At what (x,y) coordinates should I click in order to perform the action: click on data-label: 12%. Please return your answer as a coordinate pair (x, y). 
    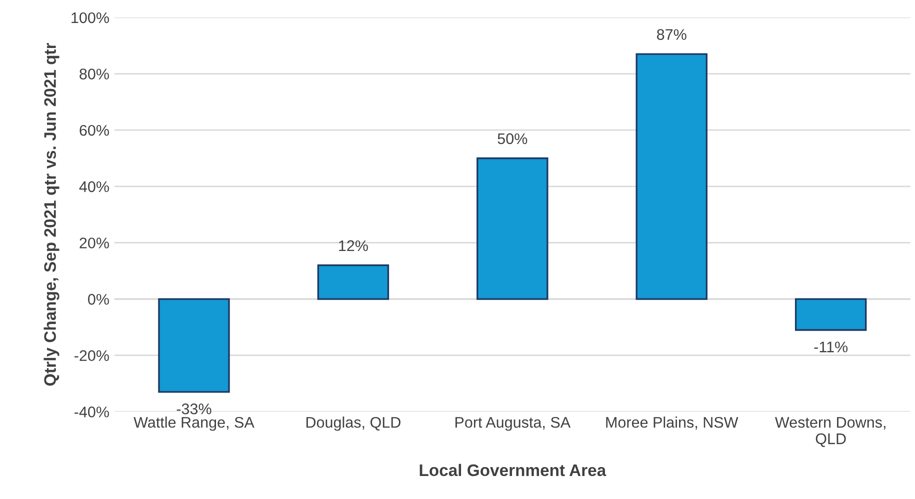
    Looking at the image, I should click on (353, 246).